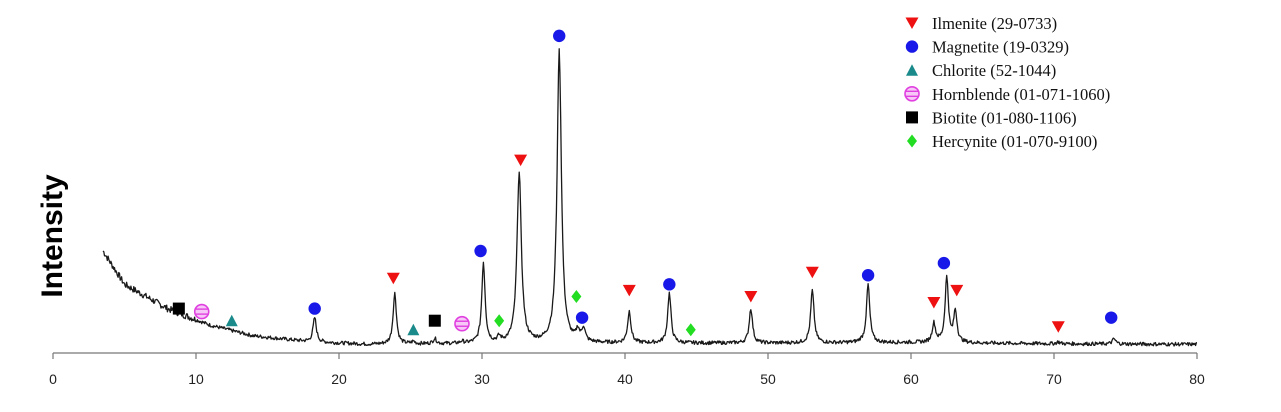 This screenshot has height=412, width=1281. What do you see at coordinates (1014, 141) in the screenshot?
I see `legend-hercynite-label: Hercynite (01-070-9100)` at bounding box center [1014, 141].